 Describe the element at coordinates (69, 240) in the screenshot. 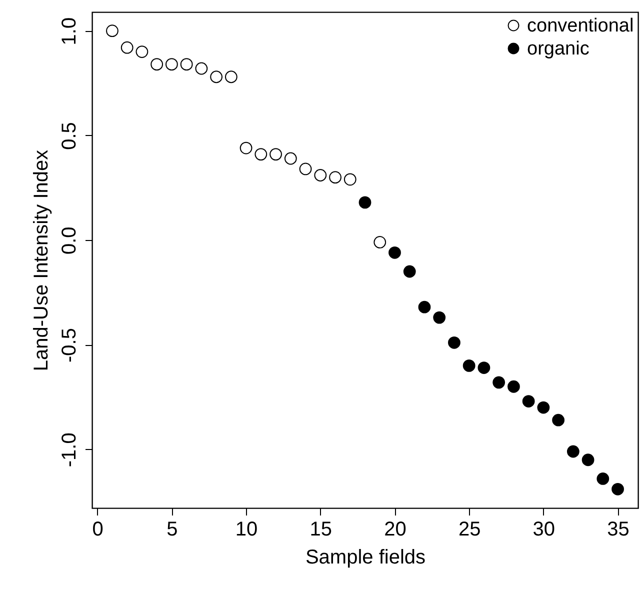

I see `y-tick-label: 0.0` at that location.